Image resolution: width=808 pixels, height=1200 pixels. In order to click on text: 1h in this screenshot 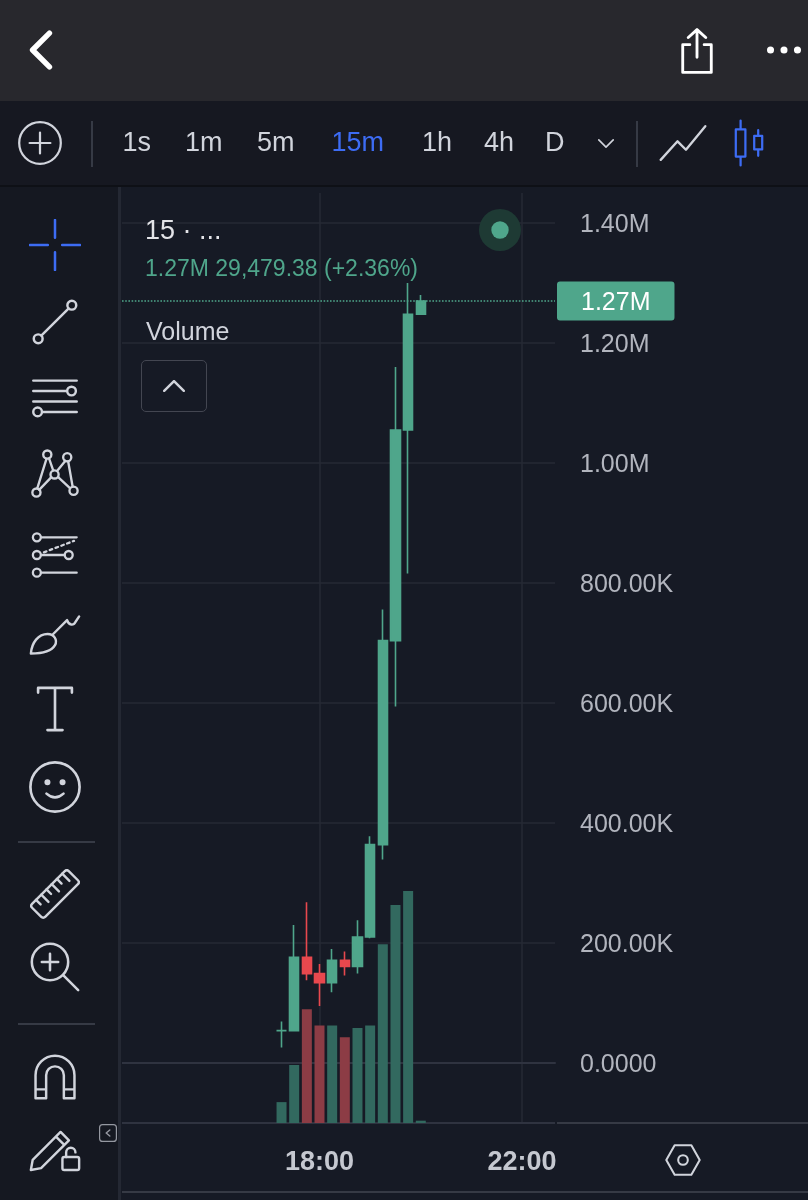, I will do `click(437, 142)`.